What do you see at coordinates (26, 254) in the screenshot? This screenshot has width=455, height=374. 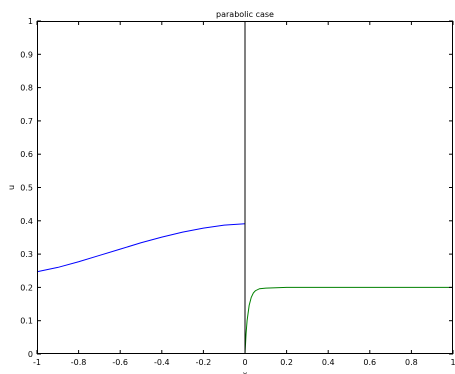 I see `y-tick-label: 0.3` at bounding box center [26, 254].